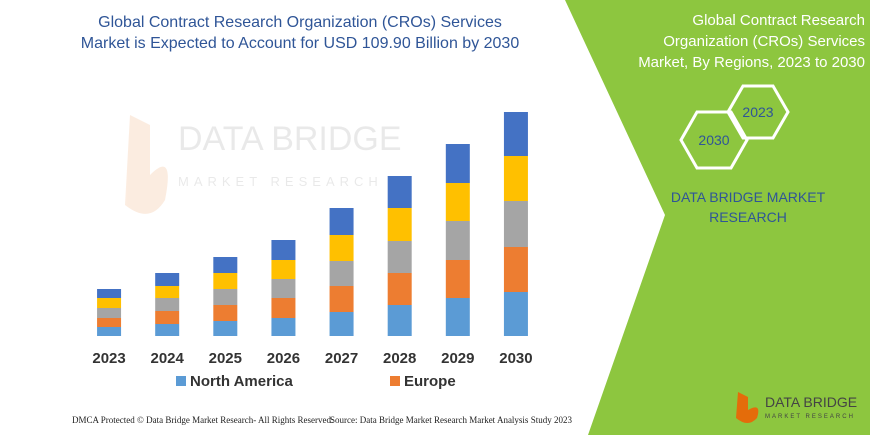 This screenshot has width=870, height=435. Describe the element at coordinates (748, 207) in the screenshot. I see `panel-brand: DATA BRIDGE MARKET RESEARCH` at that location.